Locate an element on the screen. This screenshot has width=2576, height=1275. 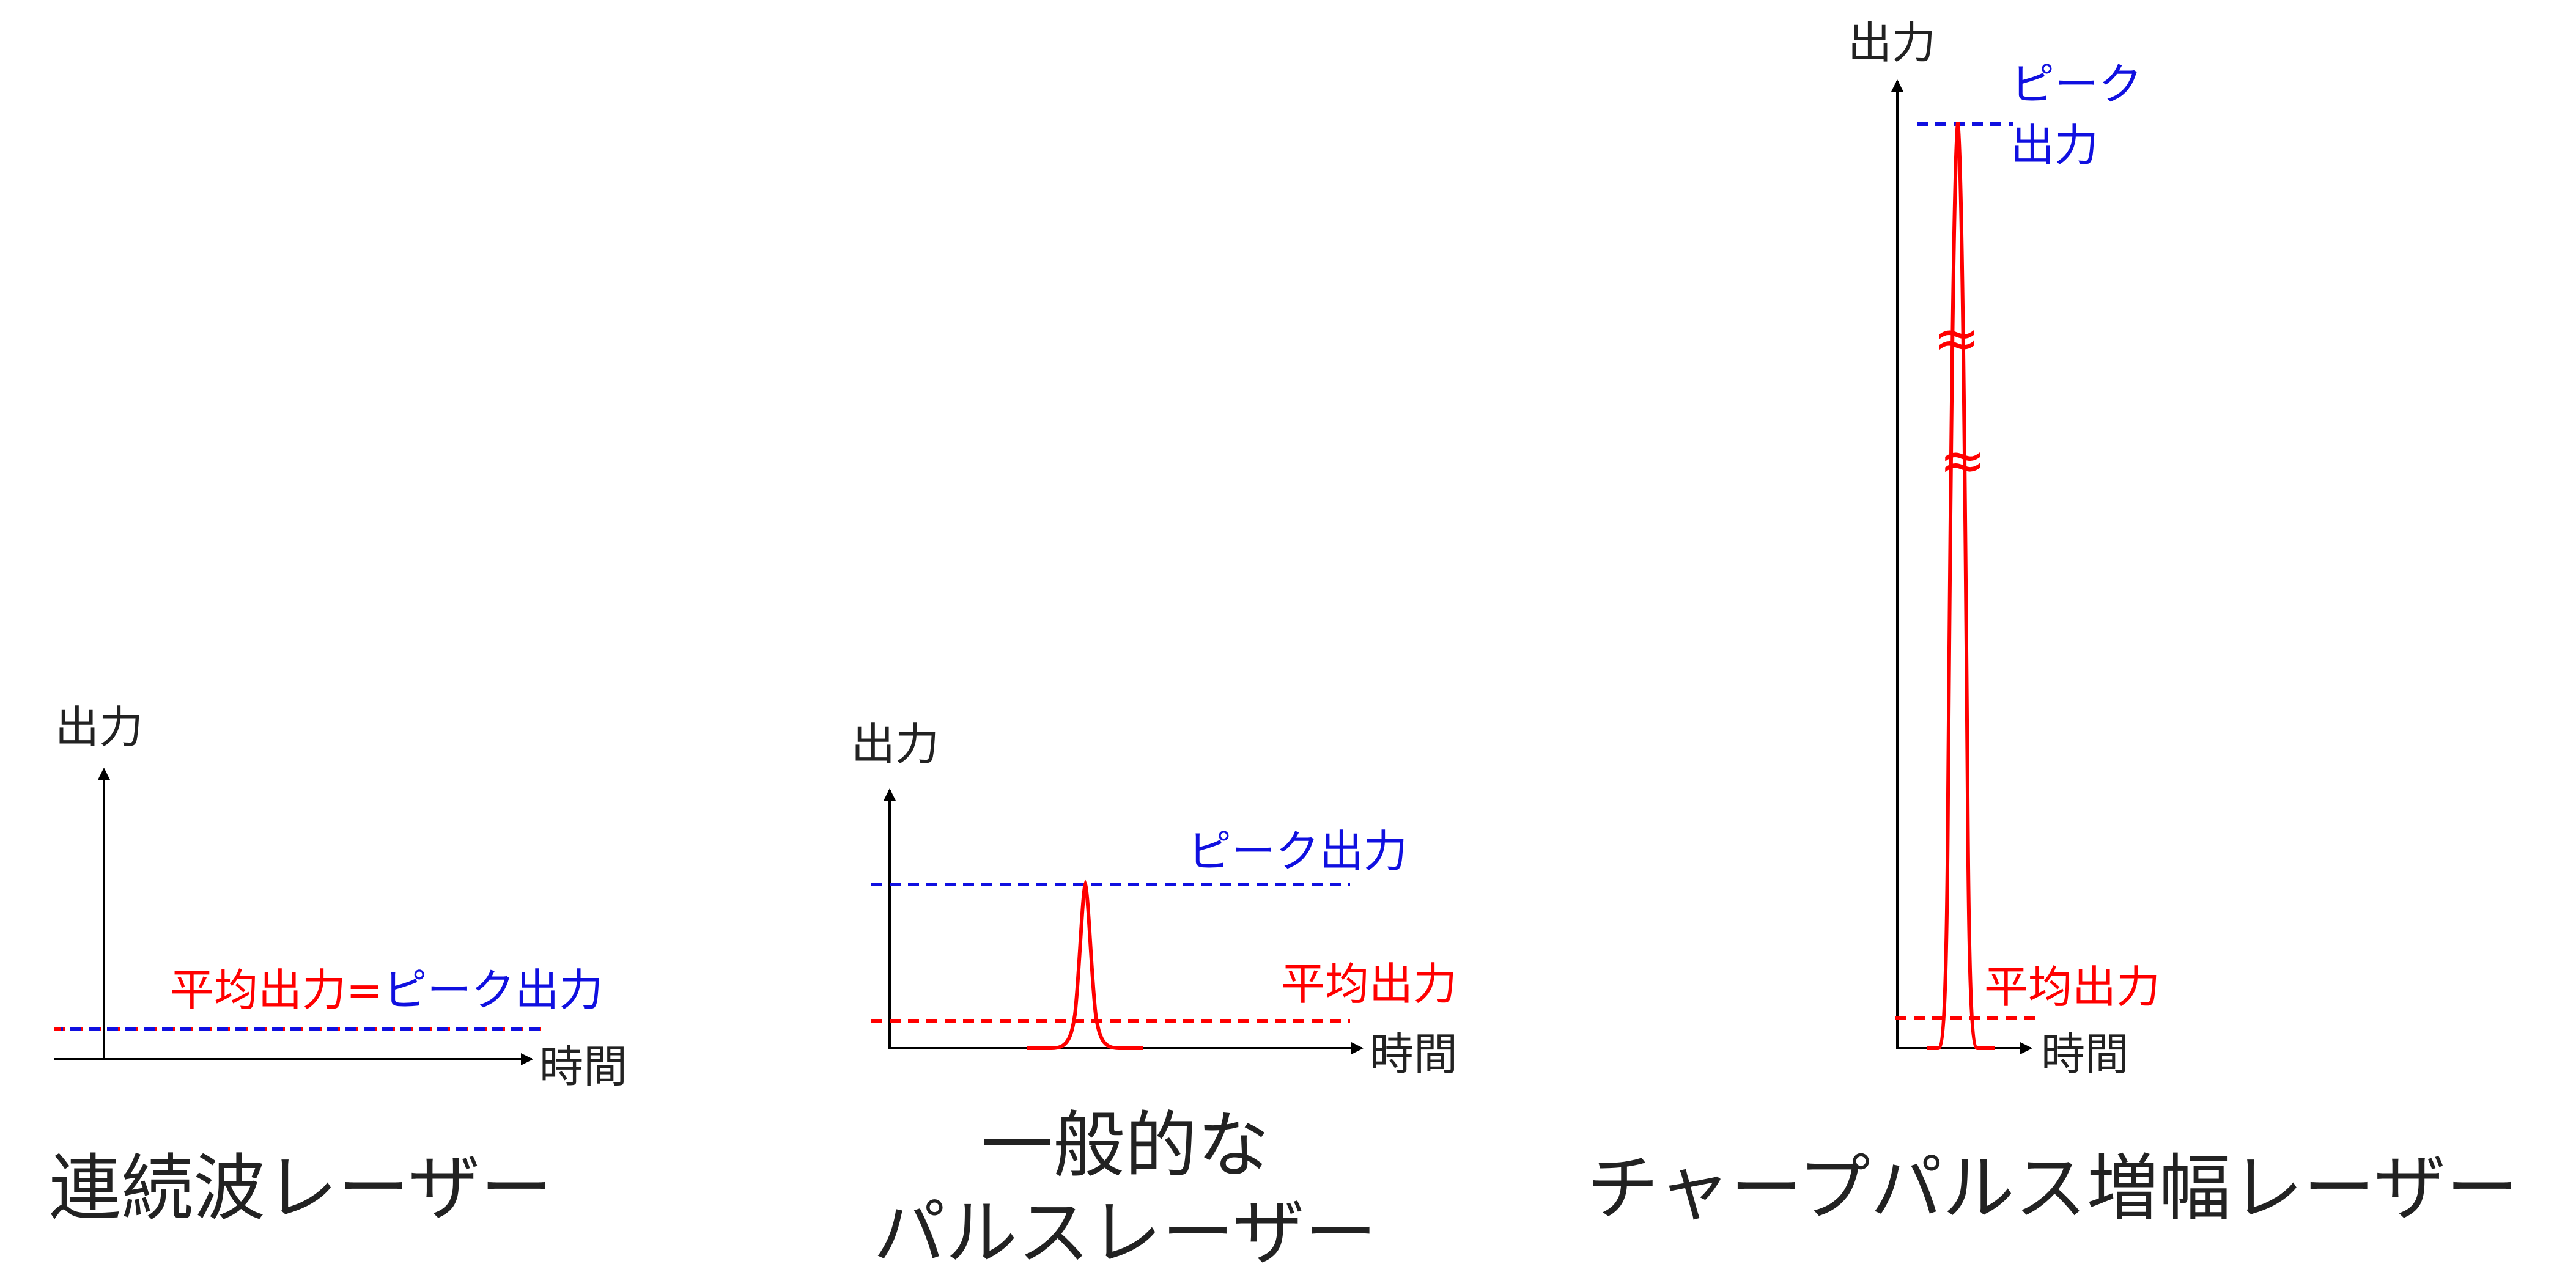
panel-continuous-wave: 出力 時間 平均出力=ピーク出力 連続波レーザー is located at coordinates (338, 966).